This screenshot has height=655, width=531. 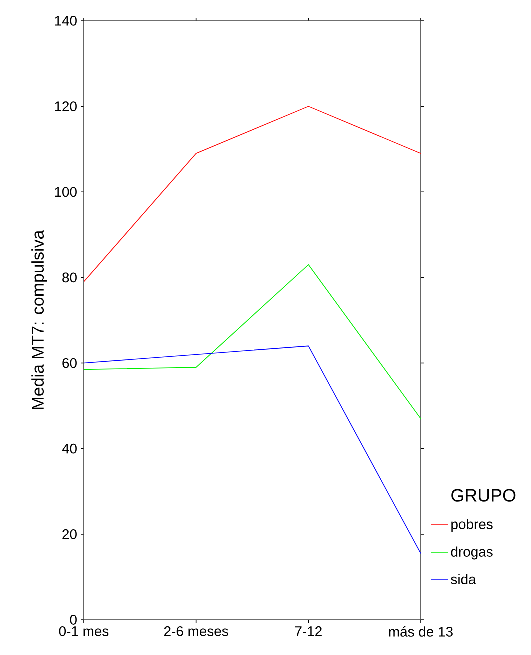 I want to click on y-axis-title: Media MT7: compulsiva, so click(x=40, y=320).